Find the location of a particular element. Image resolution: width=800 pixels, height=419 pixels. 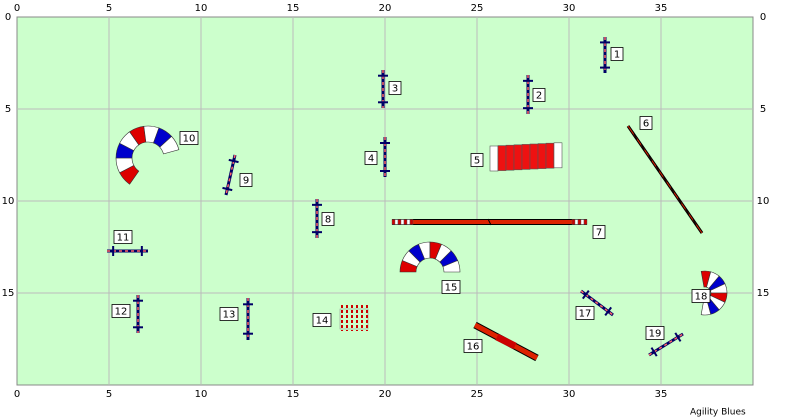

obstacle-number: 2 is located at coordinates (539, 96).